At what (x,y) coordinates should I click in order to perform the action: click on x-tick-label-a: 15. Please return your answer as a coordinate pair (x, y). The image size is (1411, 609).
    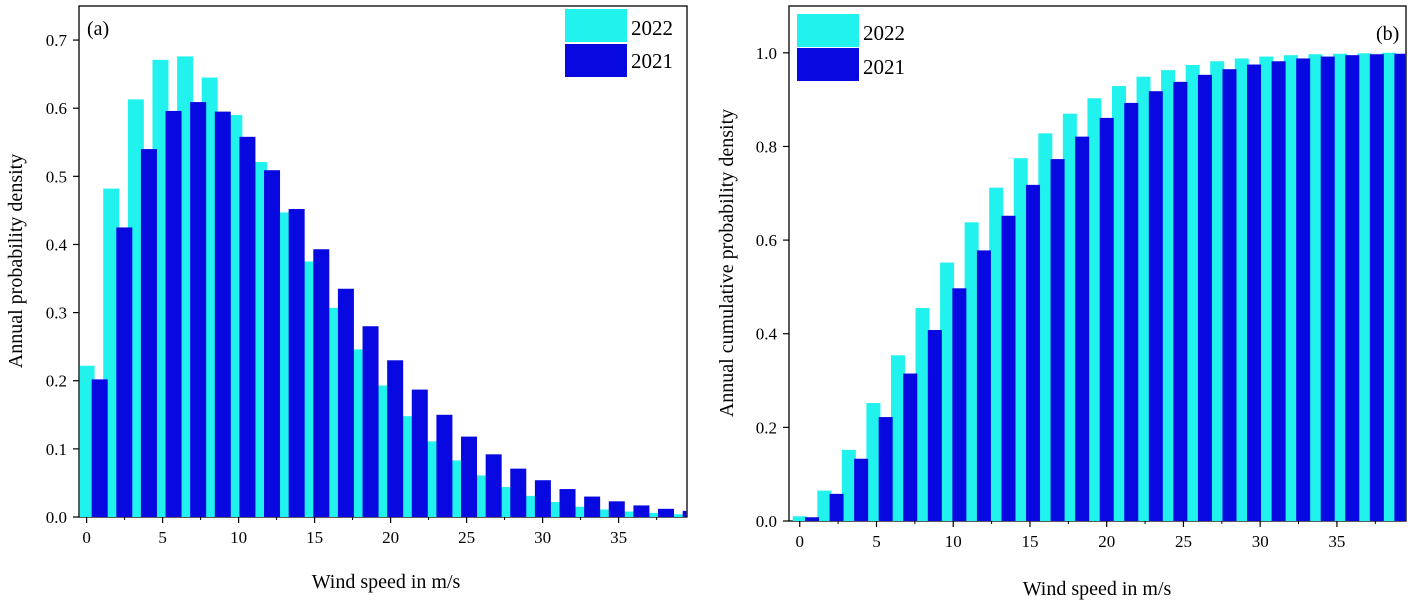
    Looking at the image, I should click on (314, 537).